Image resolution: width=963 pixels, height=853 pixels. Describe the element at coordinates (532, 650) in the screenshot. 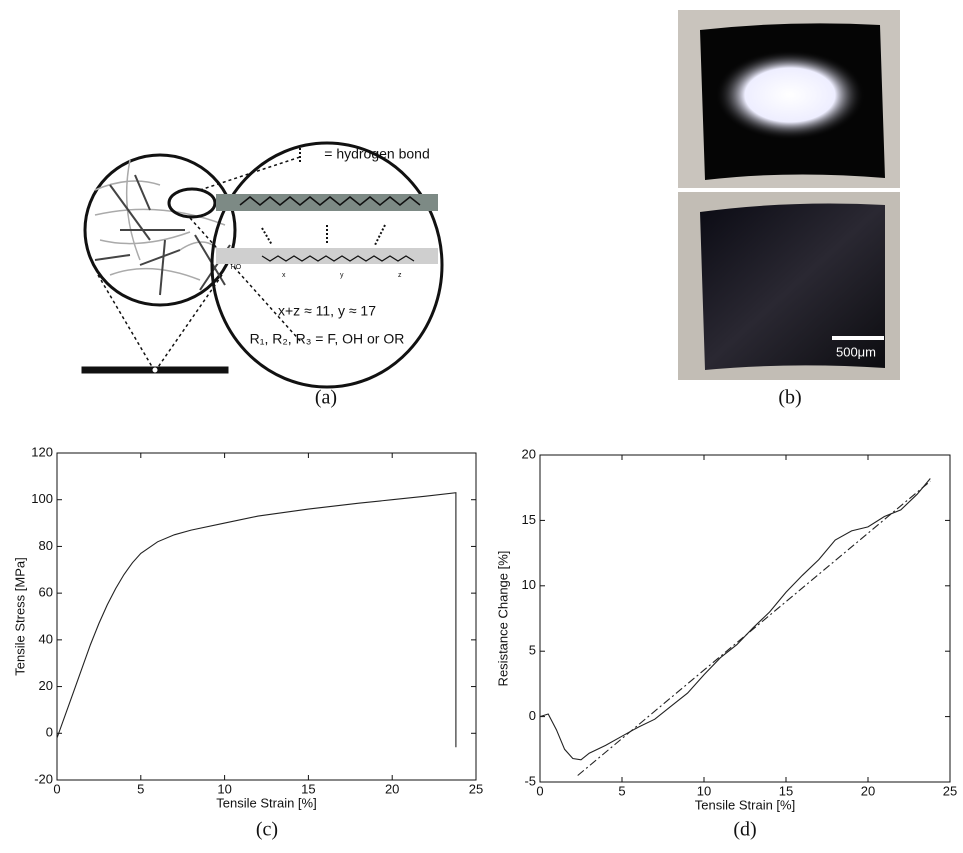

I see `y-tick-label: 5` at that location.